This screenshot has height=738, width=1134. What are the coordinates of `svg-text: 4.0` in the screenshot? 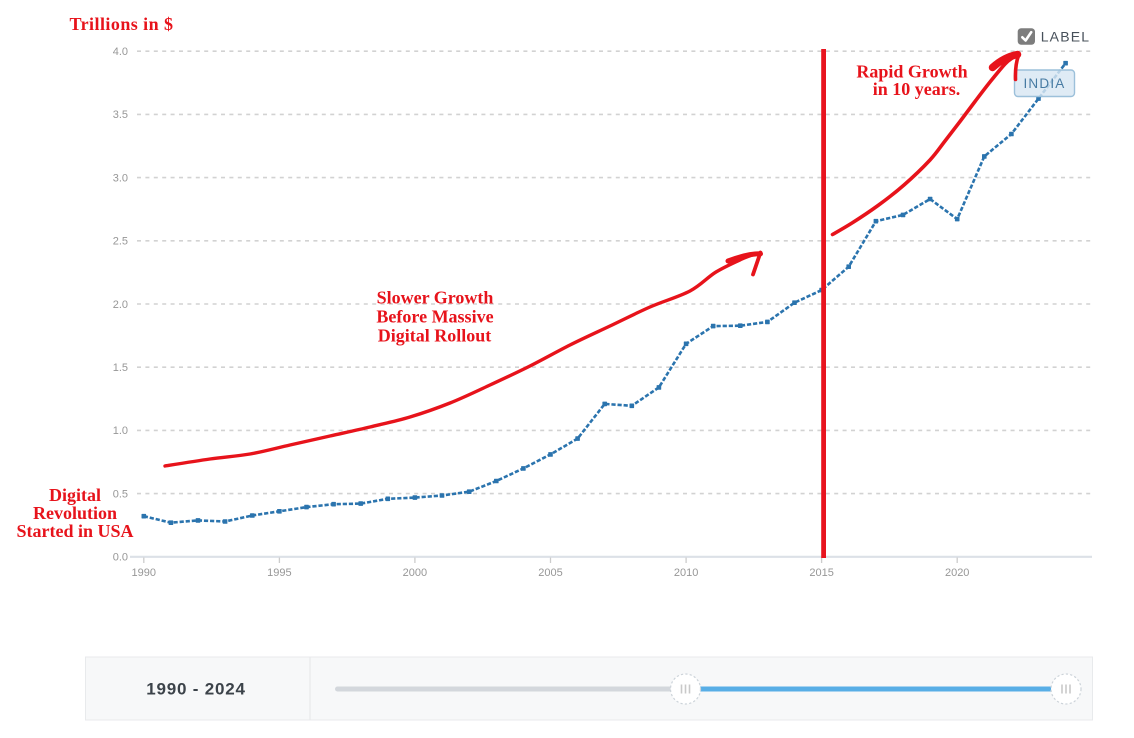 It's located at (120, 52).